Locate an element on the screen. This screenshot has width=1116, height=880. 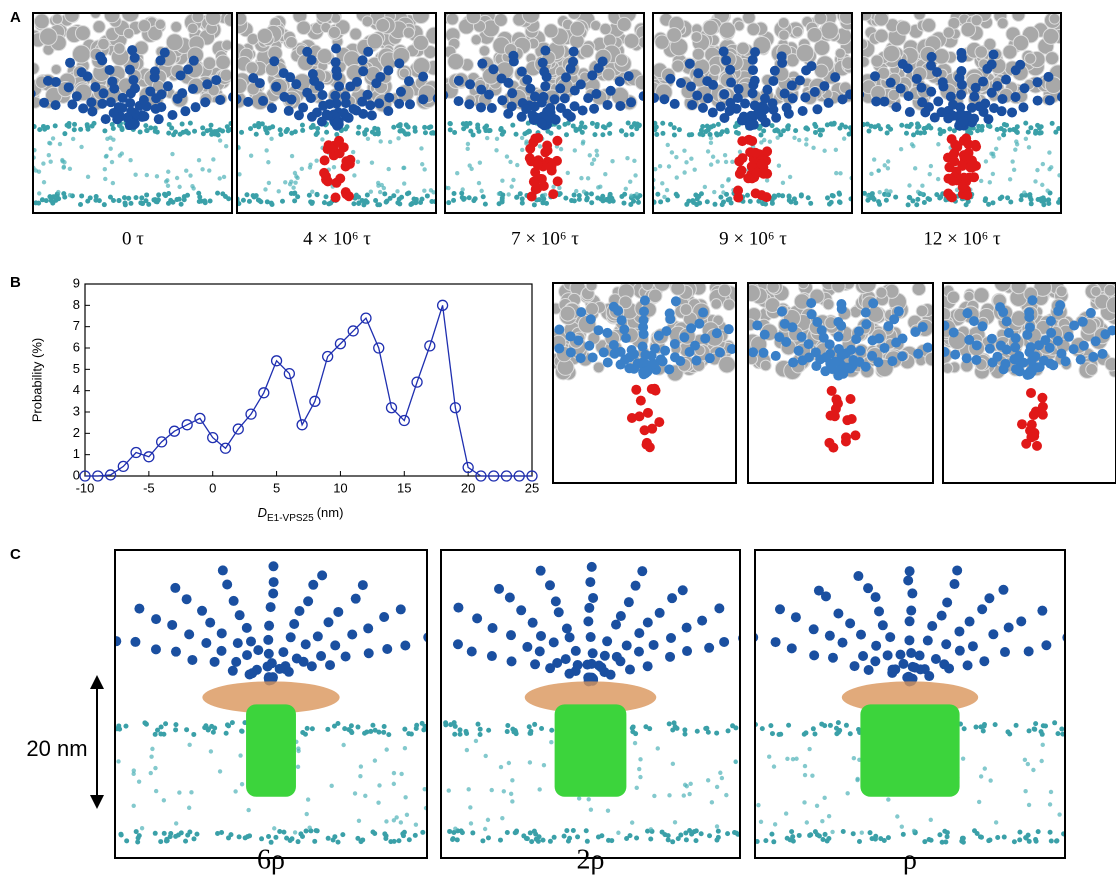
caption: 2ρ is located at coordinates (591, 859).